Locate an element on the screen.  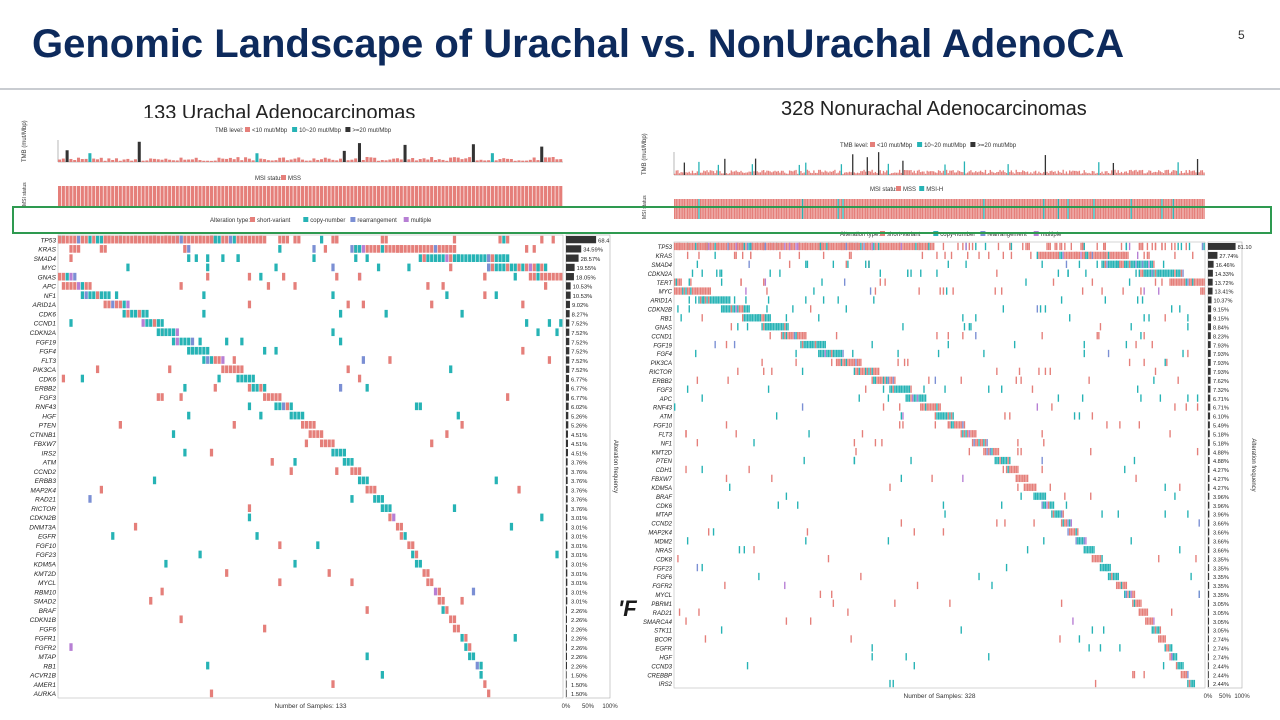
gene-label: FLT3 is located at coordinates (665, 435).